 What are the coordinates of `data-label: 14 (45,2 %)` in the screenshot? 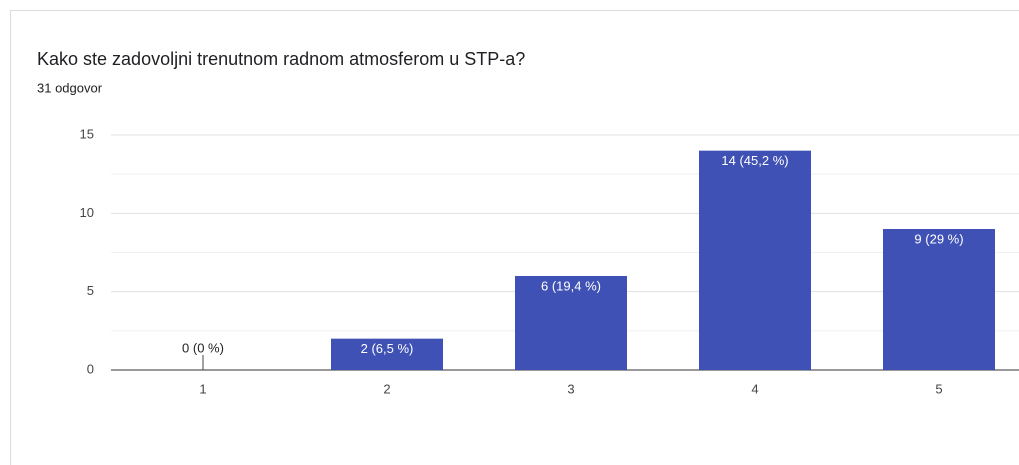 It's located at (754, 160).